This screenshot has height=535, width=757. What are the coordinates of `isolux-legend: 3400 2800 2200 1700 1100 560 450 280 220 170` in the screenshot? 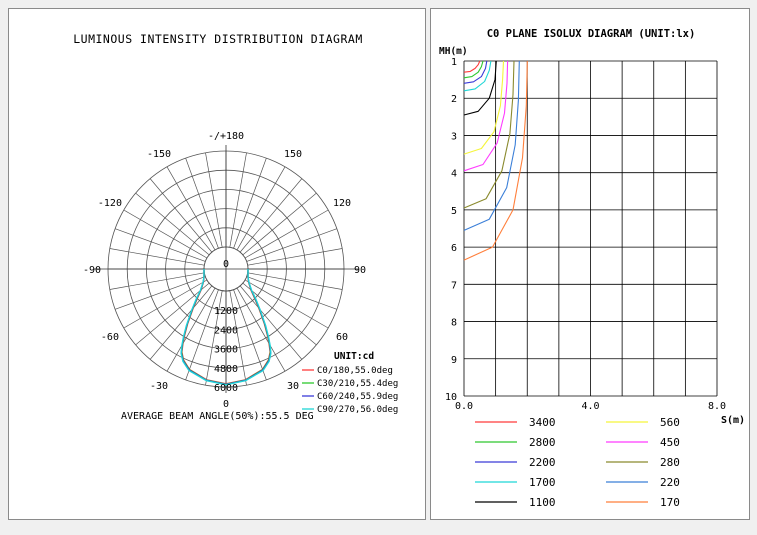 It's located at (577, 462).